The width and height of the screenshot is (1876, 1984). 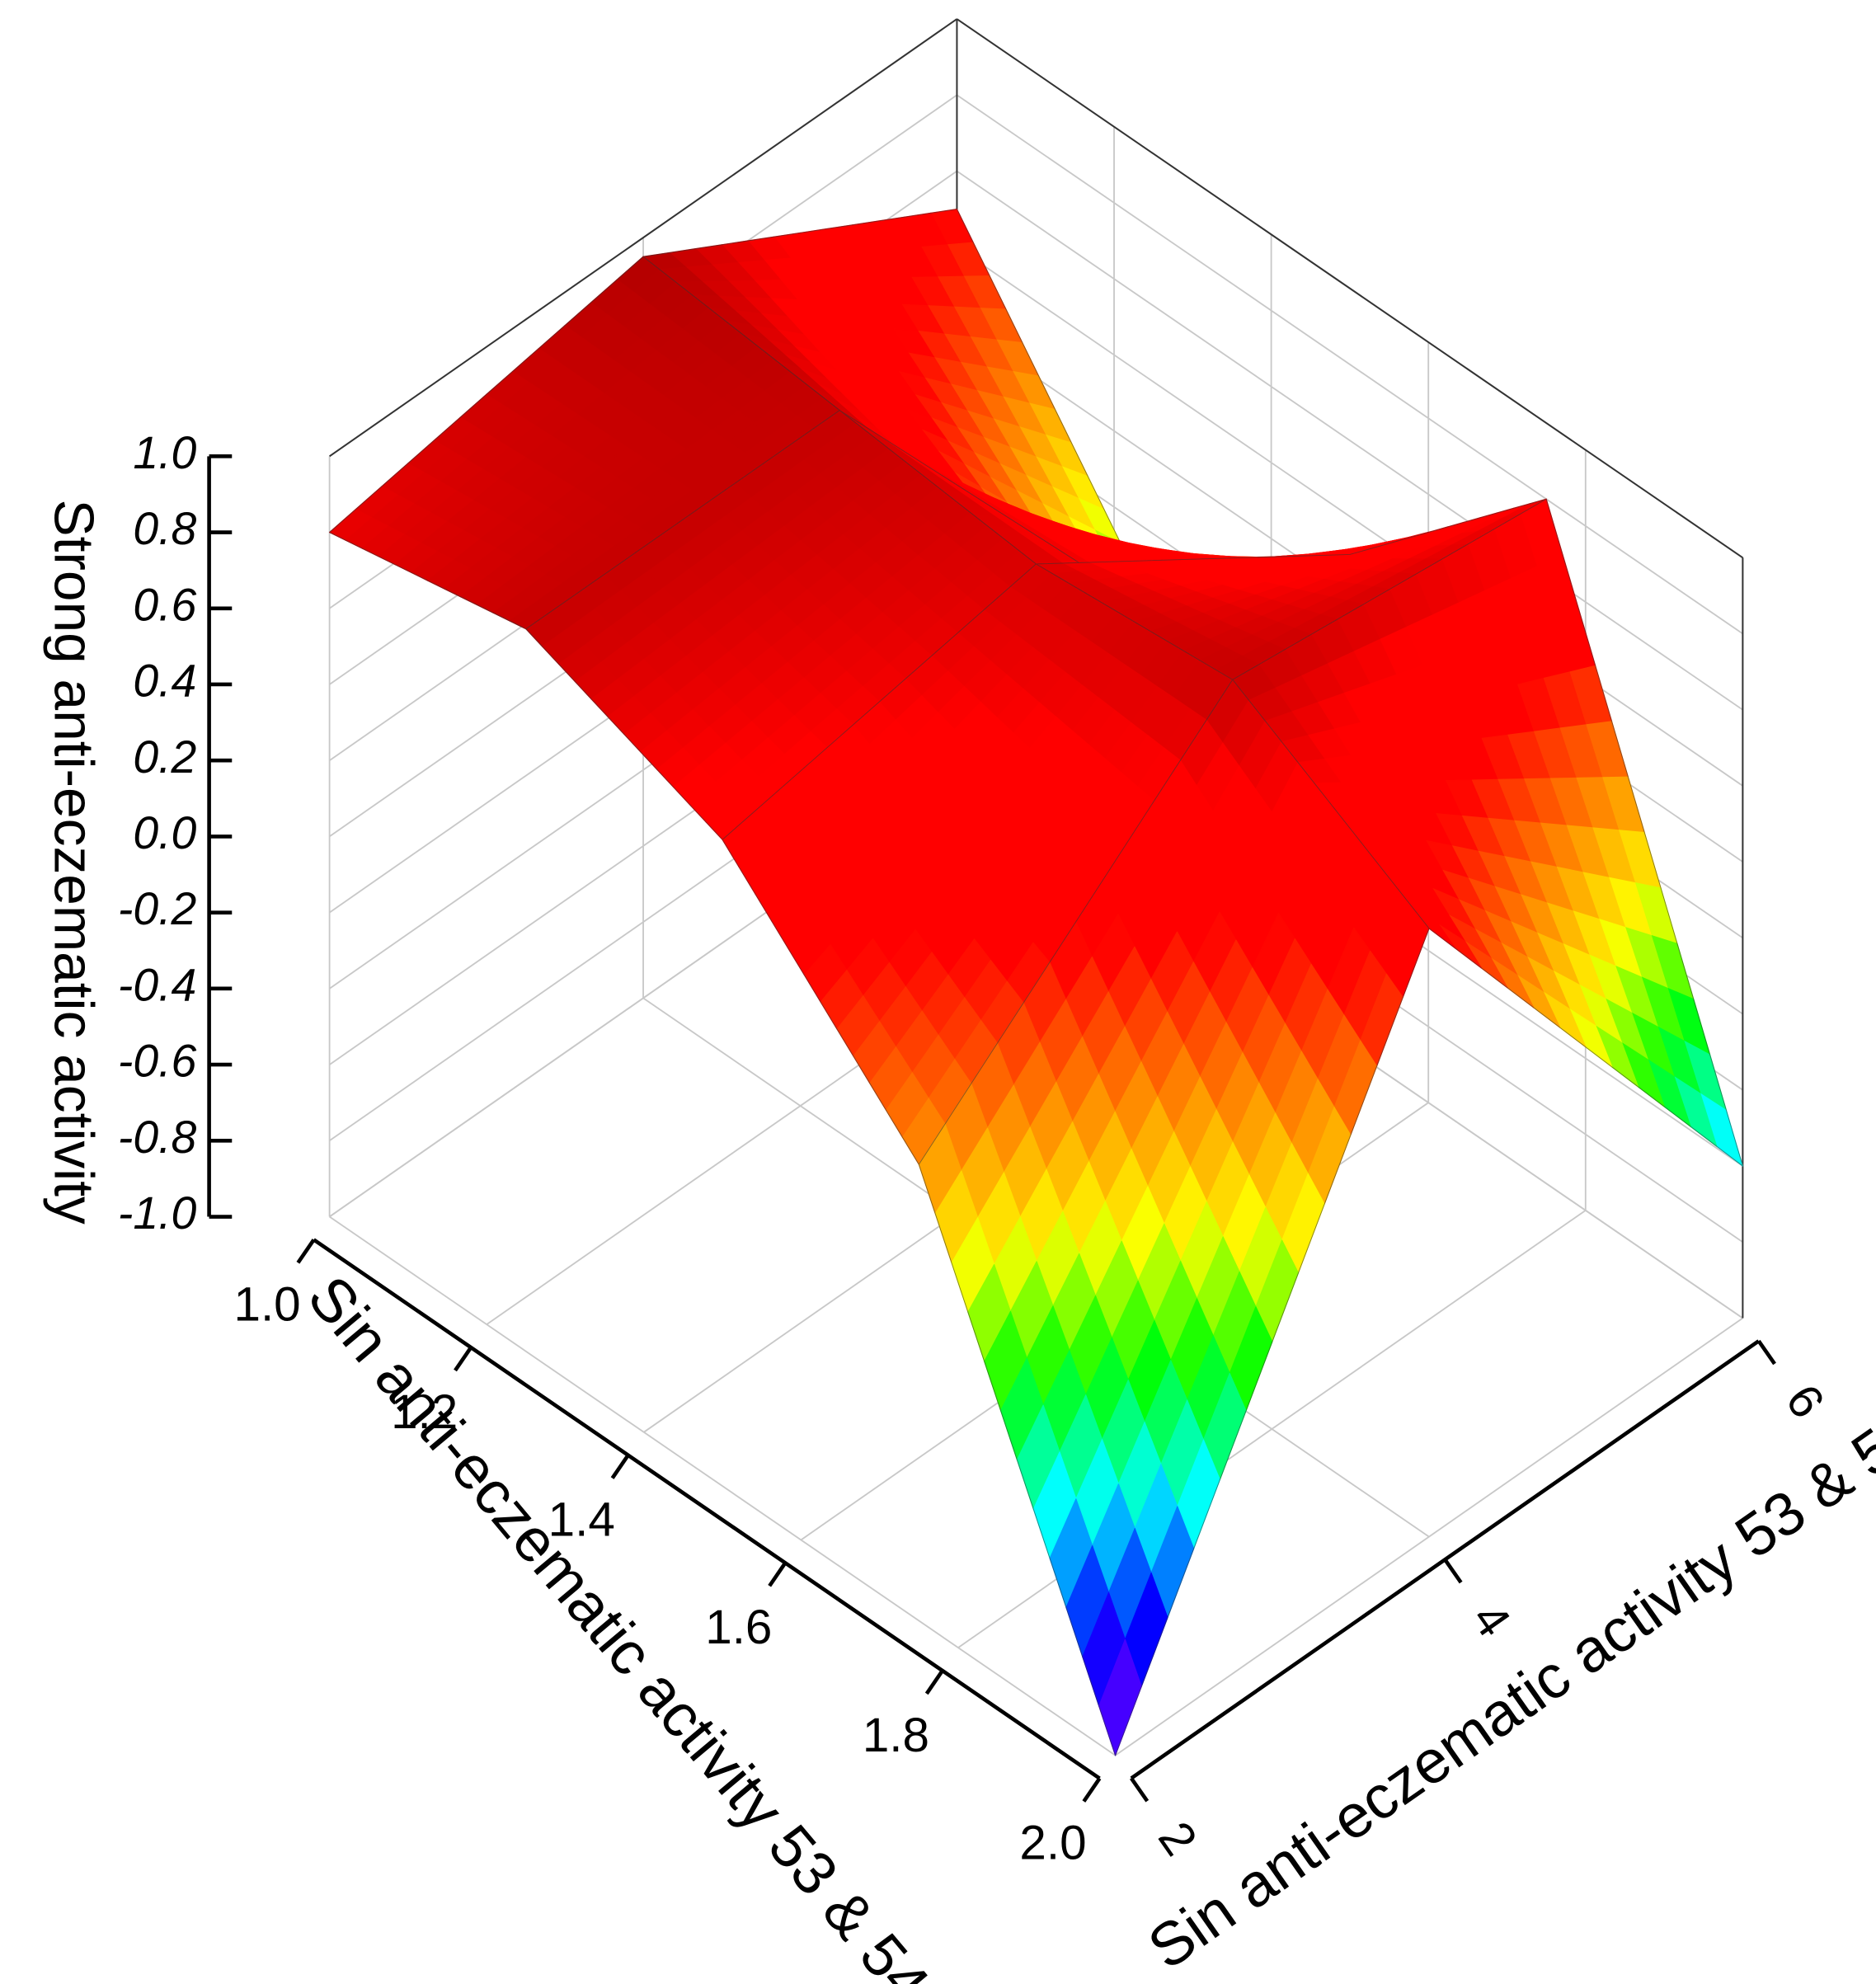 What do you see at coordinates (165, 757) in the screenshot?
I see `z-tick-label: 0.2` at bounding box center [165, 757].